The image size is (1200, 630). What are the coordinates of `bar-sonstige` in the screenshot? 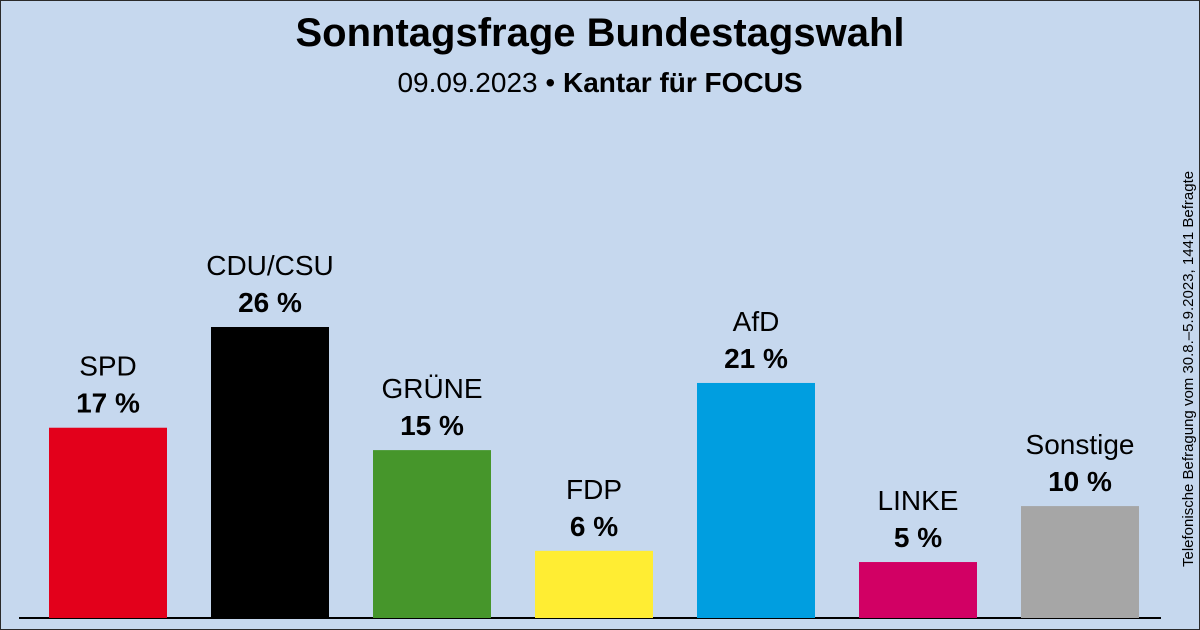 It's located at (1080, 562).